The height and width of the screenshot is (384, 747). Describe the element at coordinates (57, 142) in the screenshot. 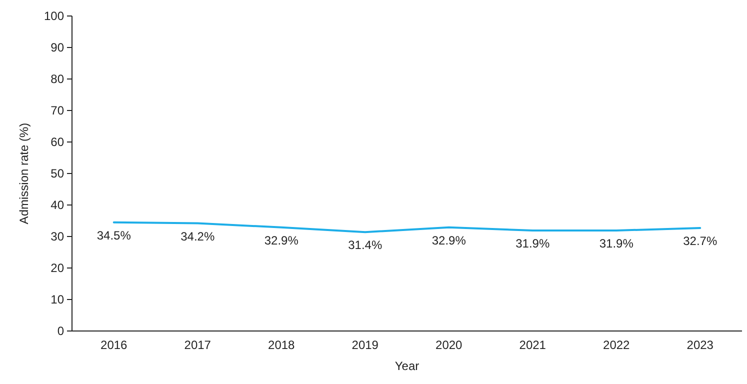

I see `y-tick-label: 60` at that location.